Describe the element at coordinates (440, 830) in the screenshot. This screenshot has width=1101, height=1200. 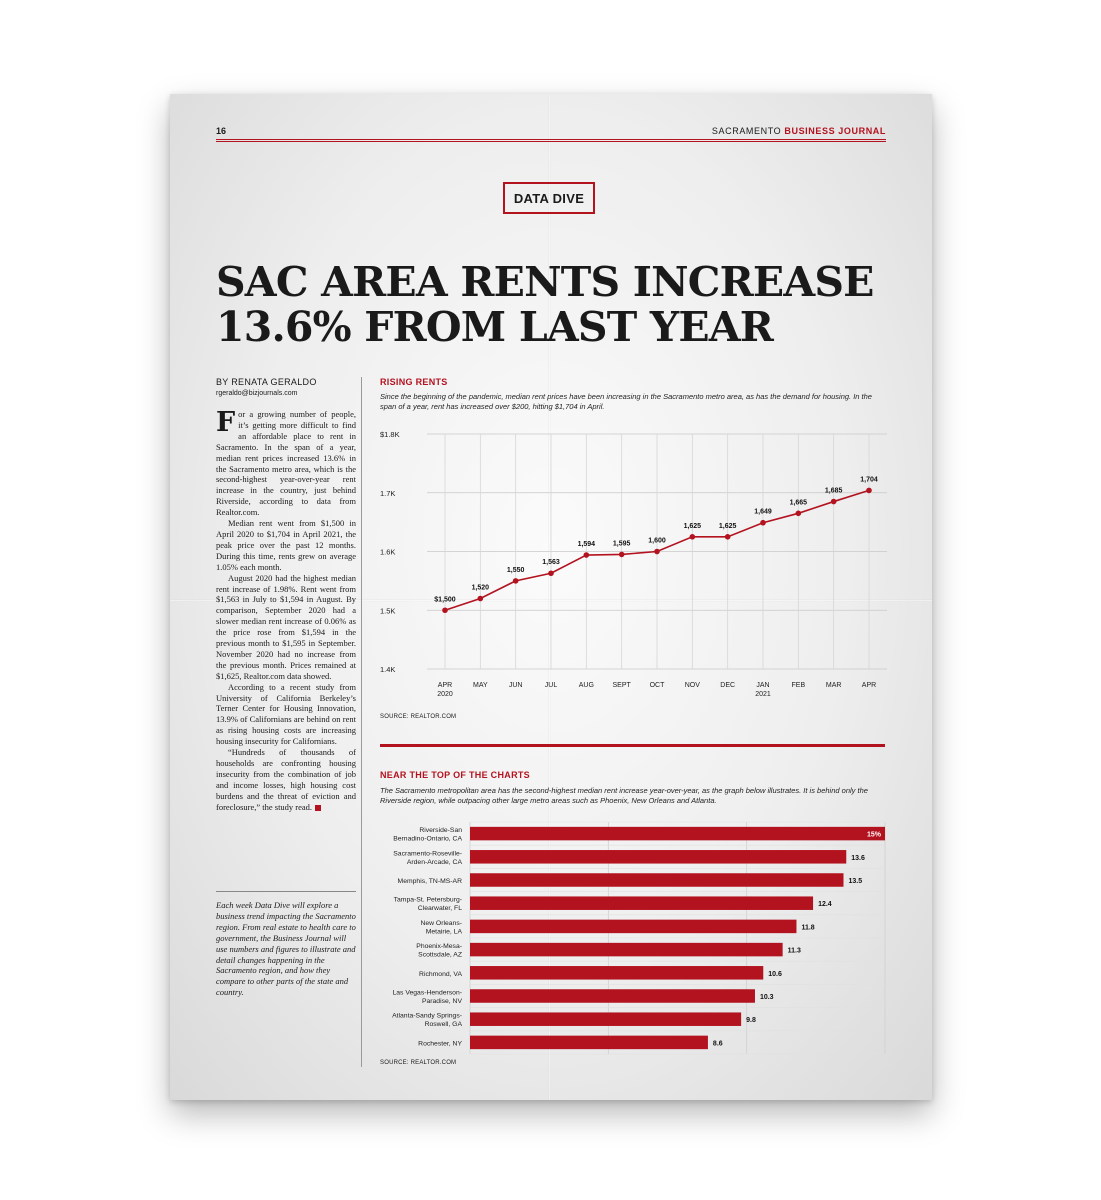
I see `category-label: Riverside-San` at that location.